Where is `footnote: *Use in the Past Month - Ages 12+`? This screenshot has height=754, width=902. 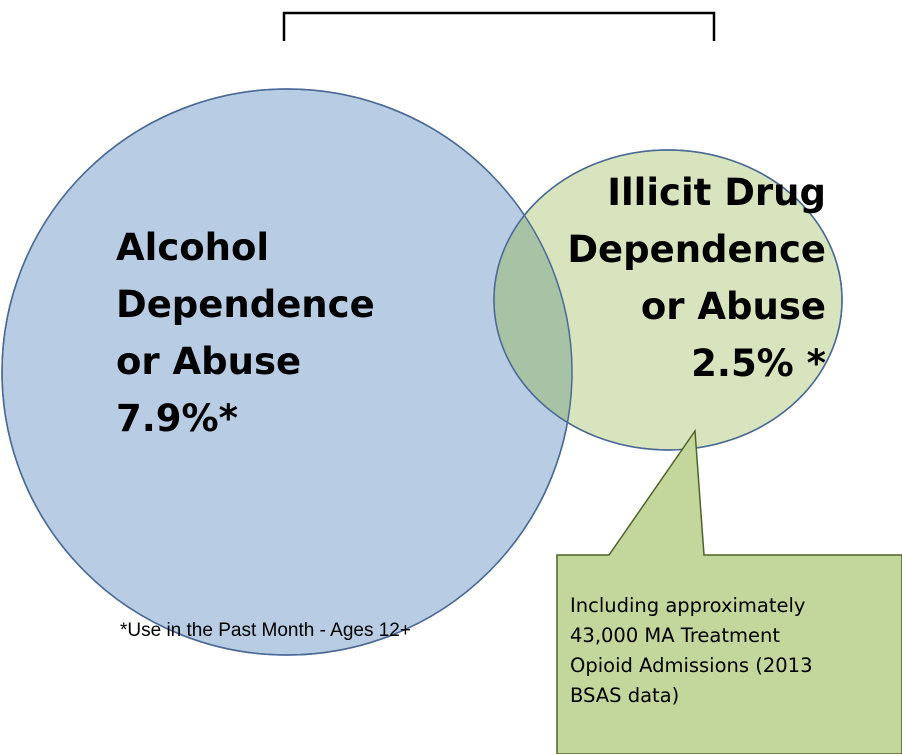 footnote: *Use in the Past Month - Ages 12+ is located at coordinates (265, 630).